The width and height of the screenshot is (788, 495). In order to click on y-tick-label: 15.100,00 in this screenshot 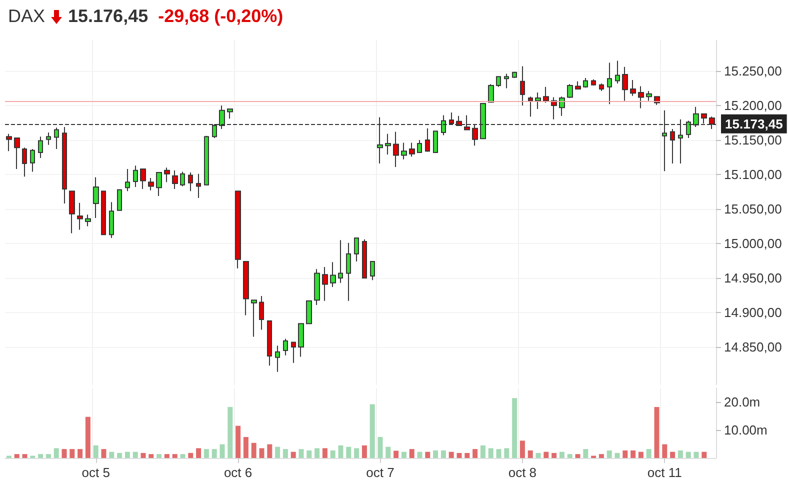, I will do `click(753, 174)`.